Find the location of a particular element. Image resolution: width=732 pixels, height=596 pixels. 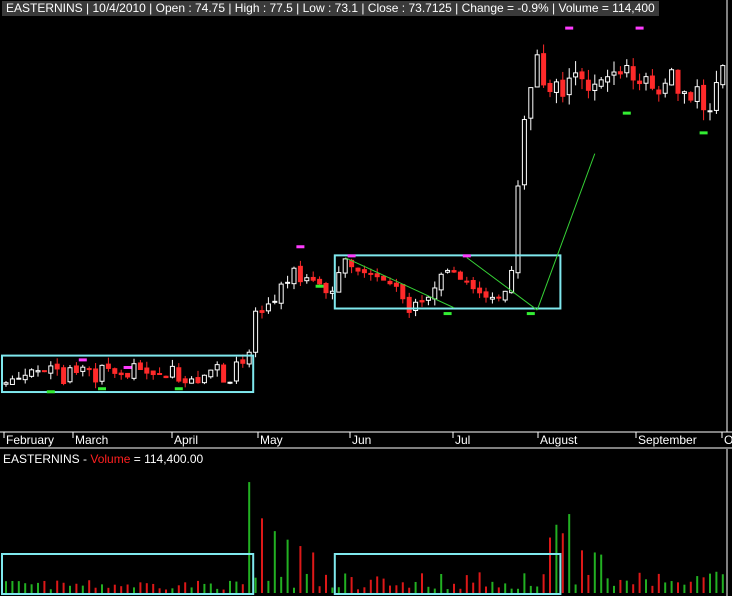

x-tick-label: February is located at coordinates (30, 440).